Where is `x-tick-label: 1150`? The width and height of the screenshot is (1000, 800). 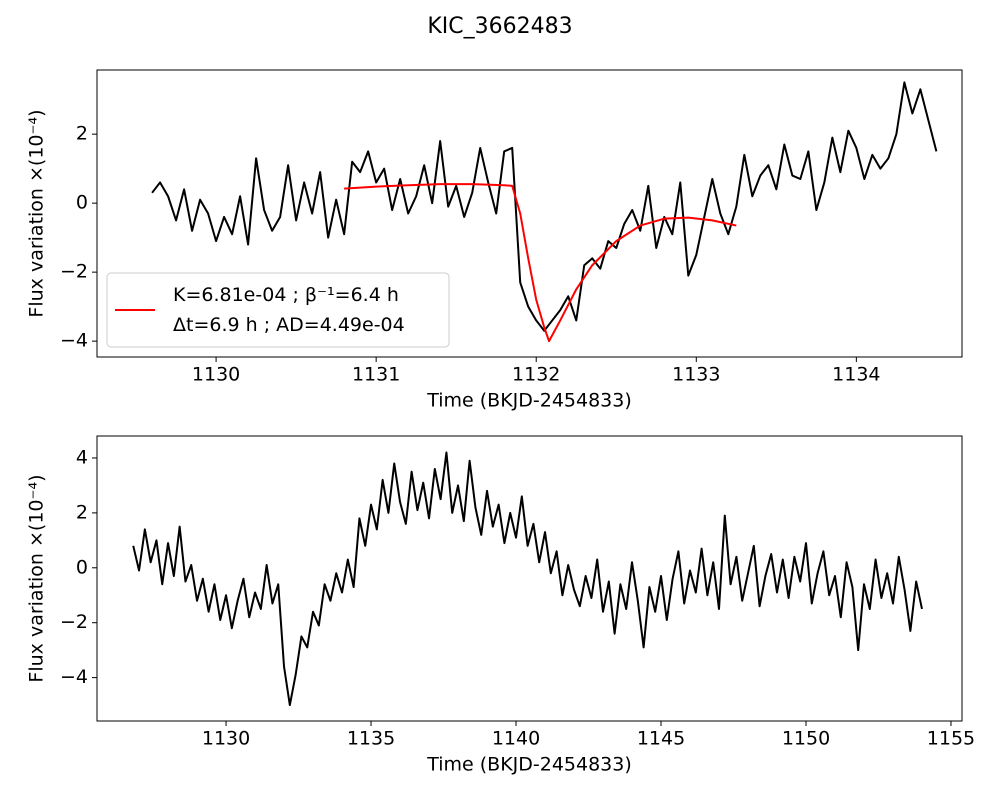 x-tick-label: 1150 is located at coordinates (806, 739).